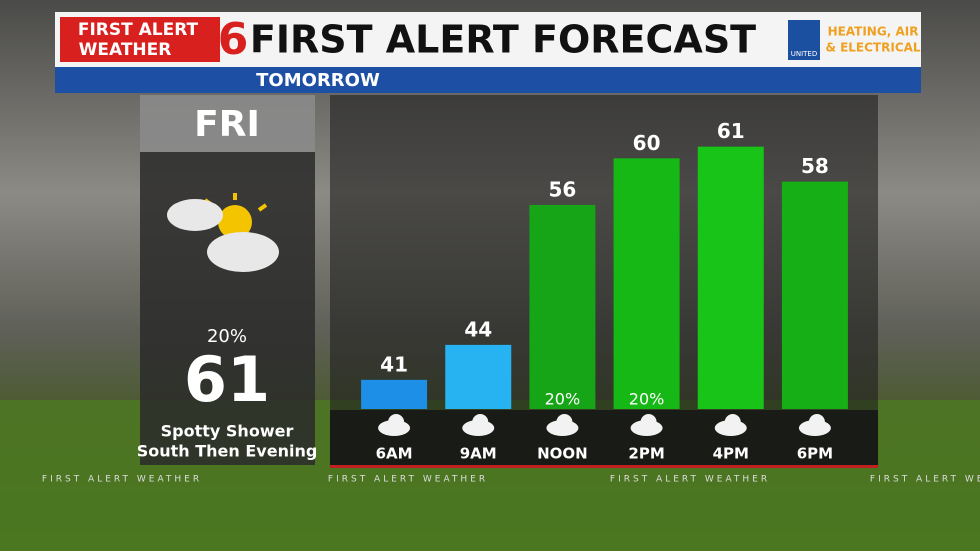 Image resolution: width=980 pixels, height=551 pixels. I want to click on day-name: FRI, so click(227, 124).